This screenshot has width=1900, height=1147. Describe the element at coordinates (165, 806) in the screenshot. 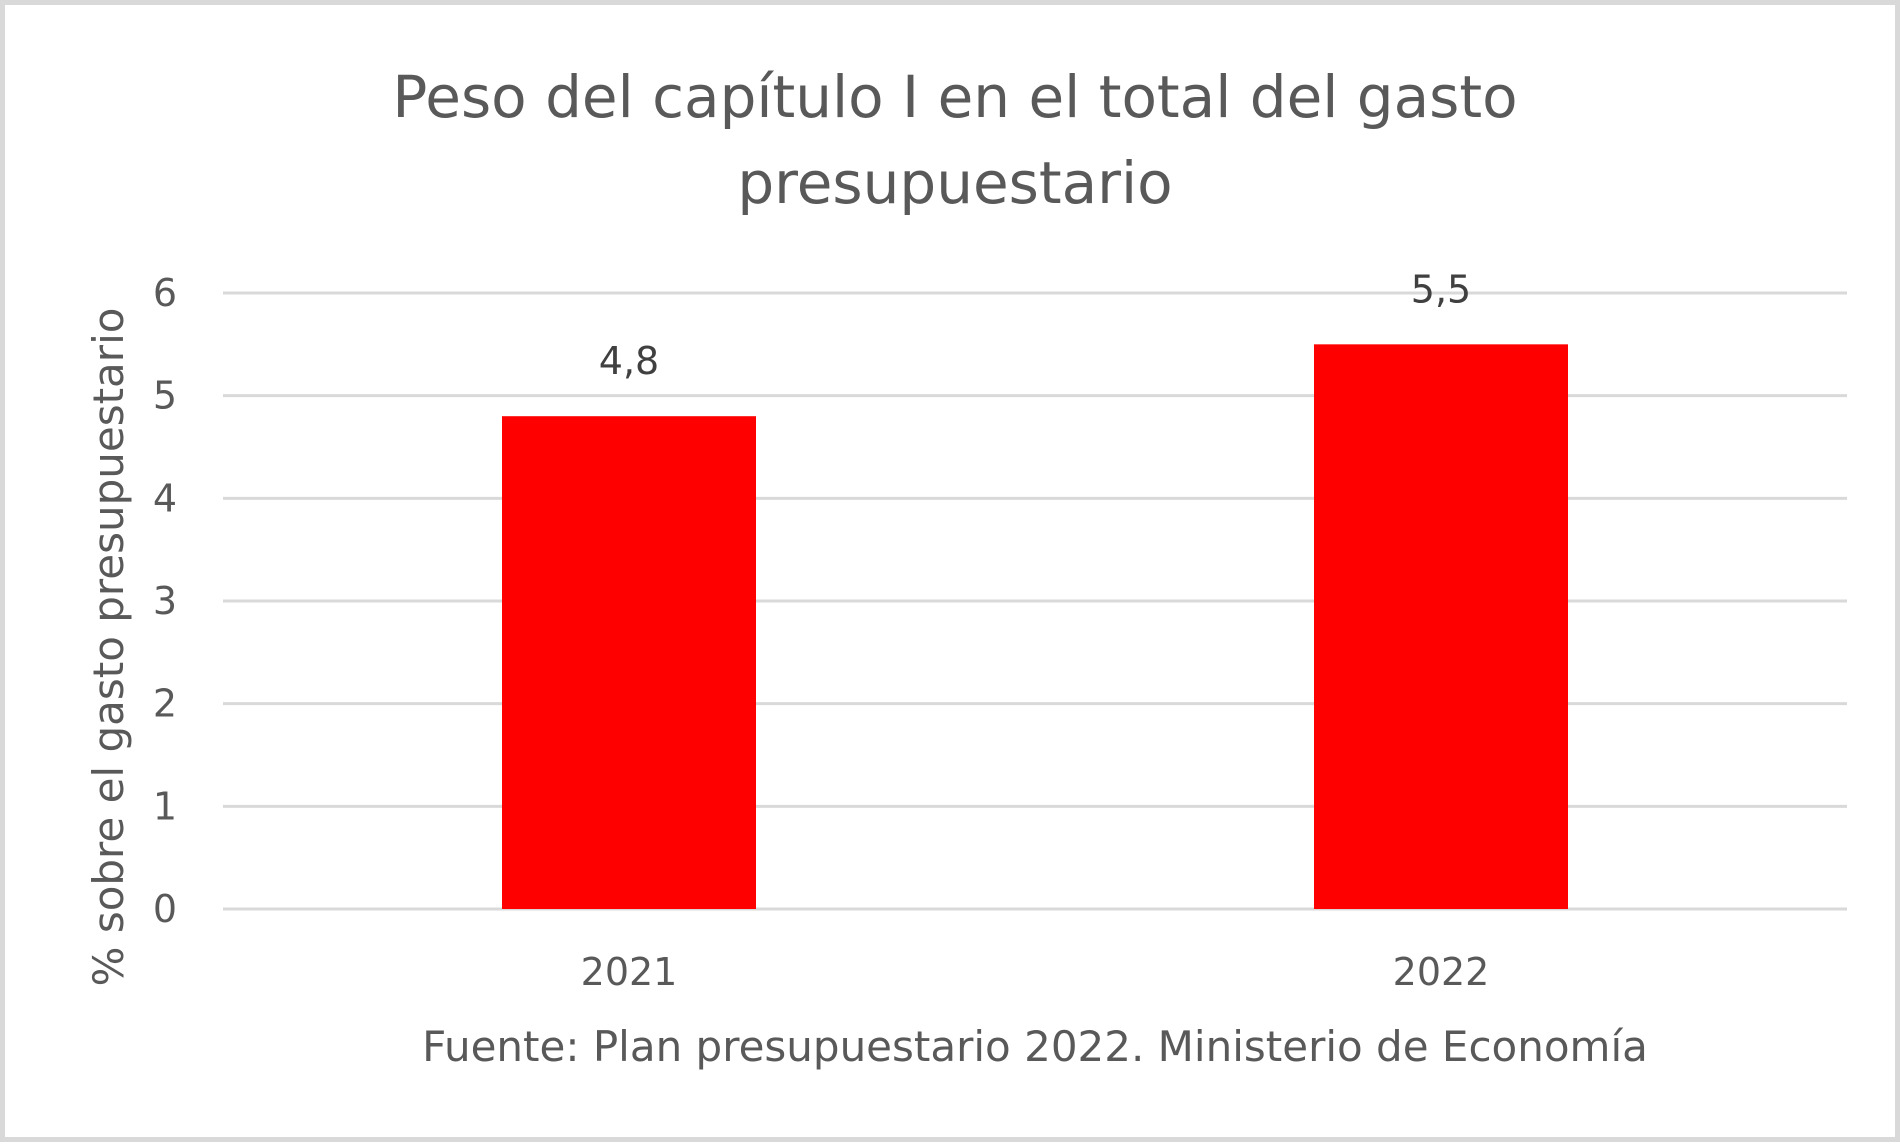

I see `y-tick-label-1: 1` at that location.